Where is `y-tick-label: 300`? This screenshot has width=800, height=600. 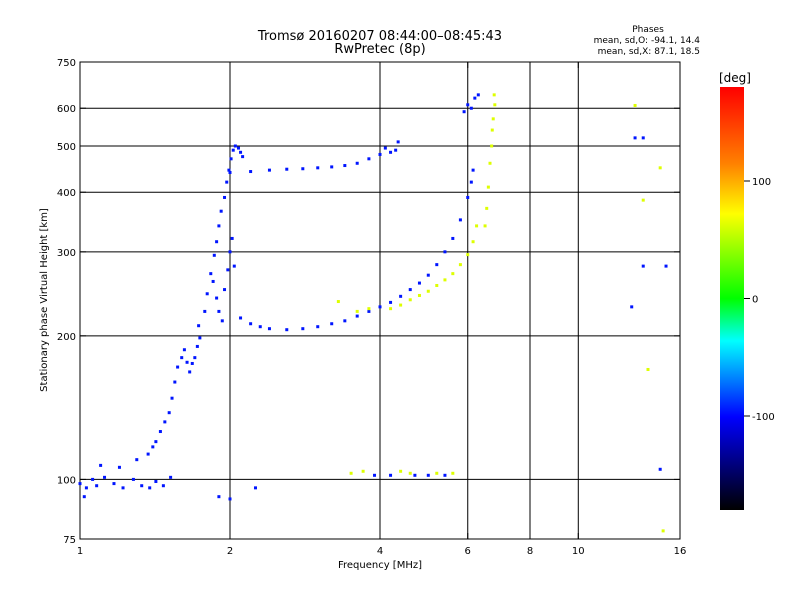
y-tick-label: 300 is located at coordinates (66, 253).